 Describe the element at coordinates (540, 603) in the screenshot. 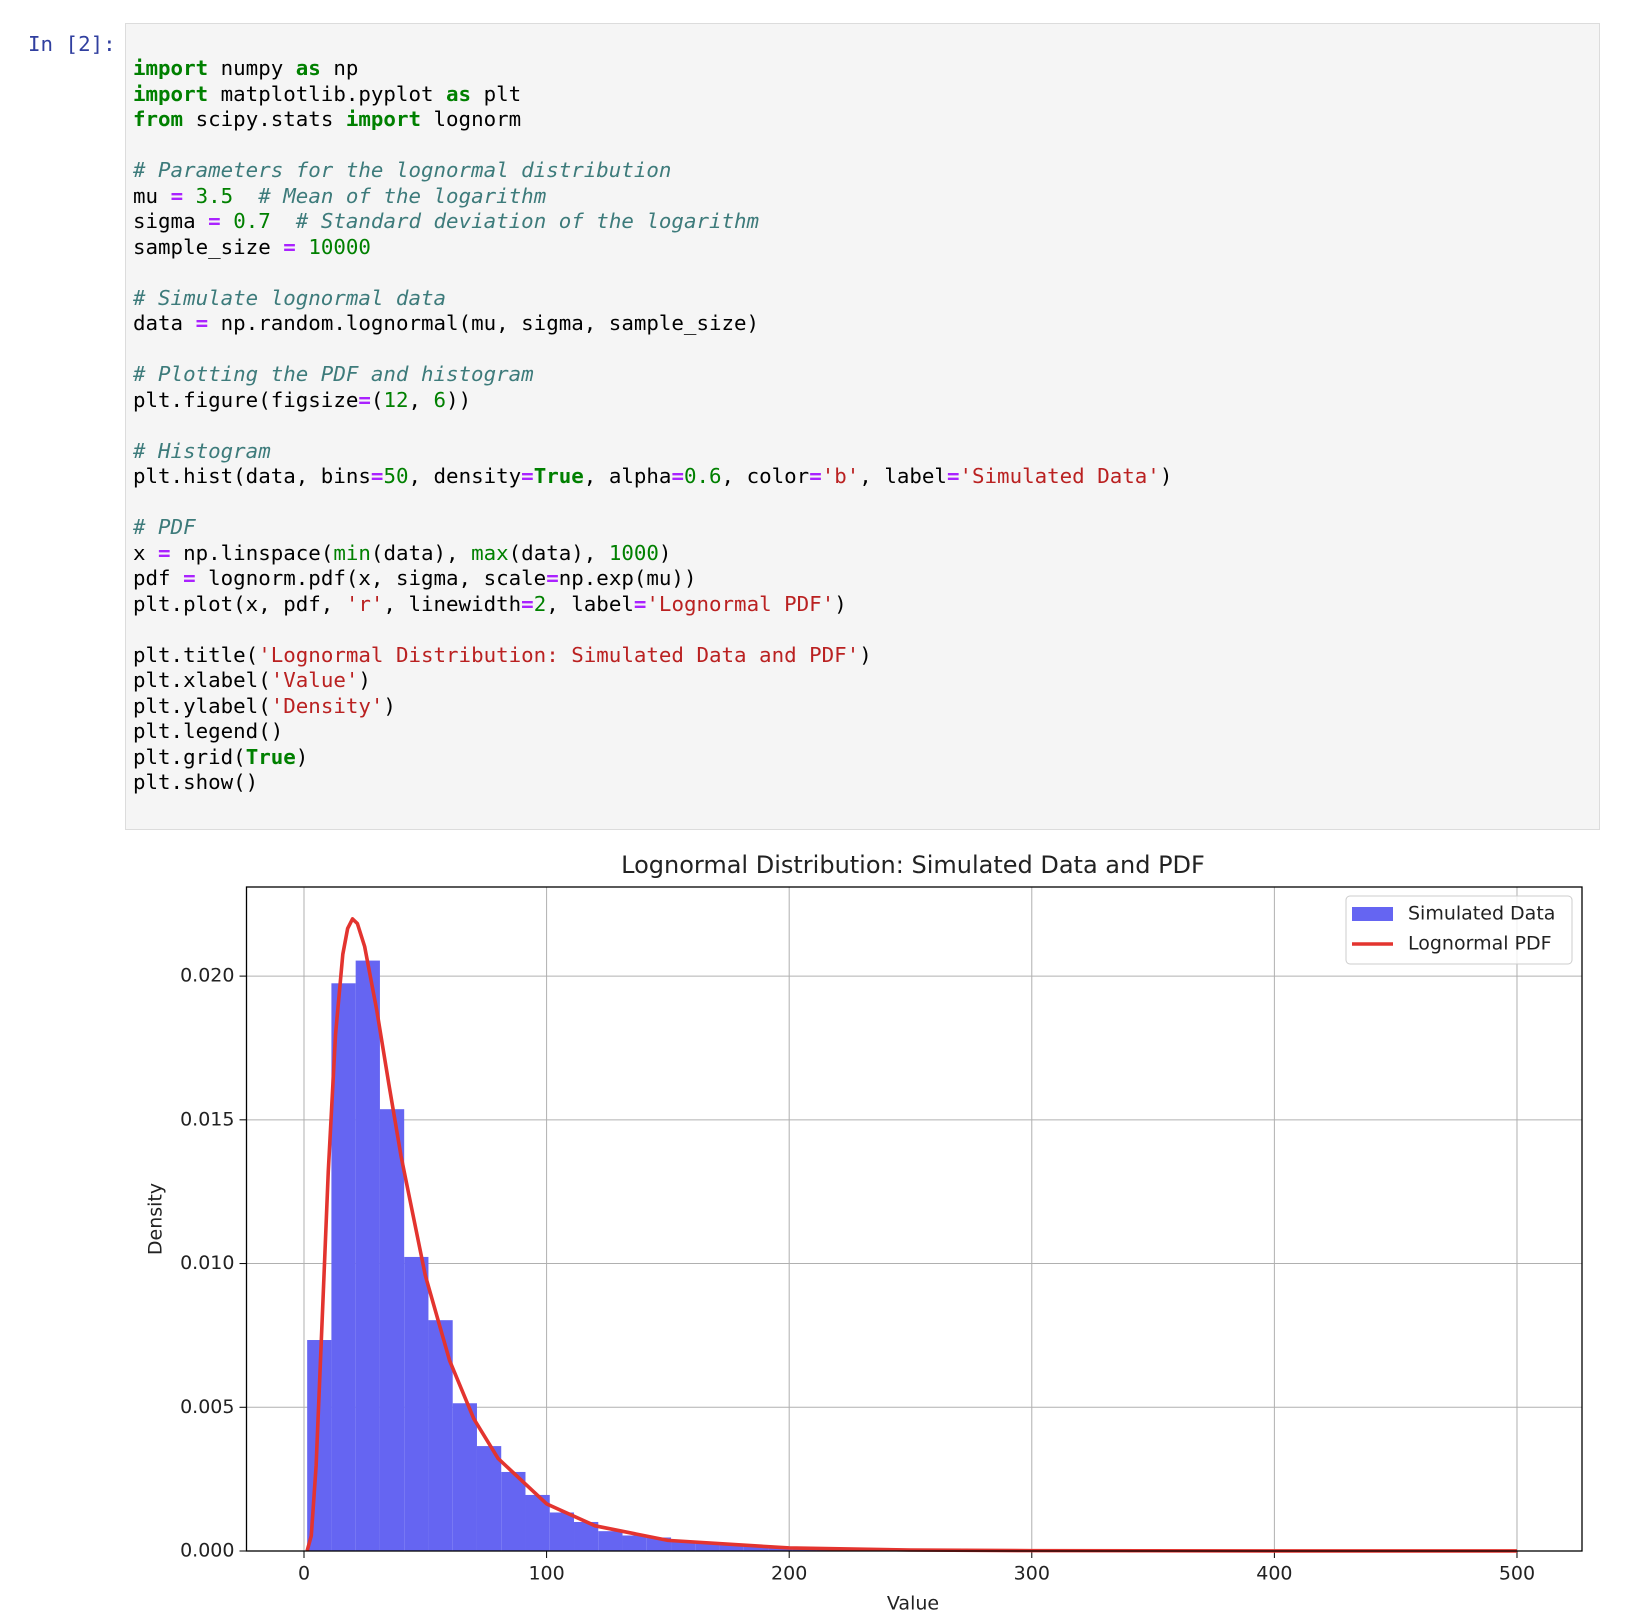

I see `code-token: 2` at that location.